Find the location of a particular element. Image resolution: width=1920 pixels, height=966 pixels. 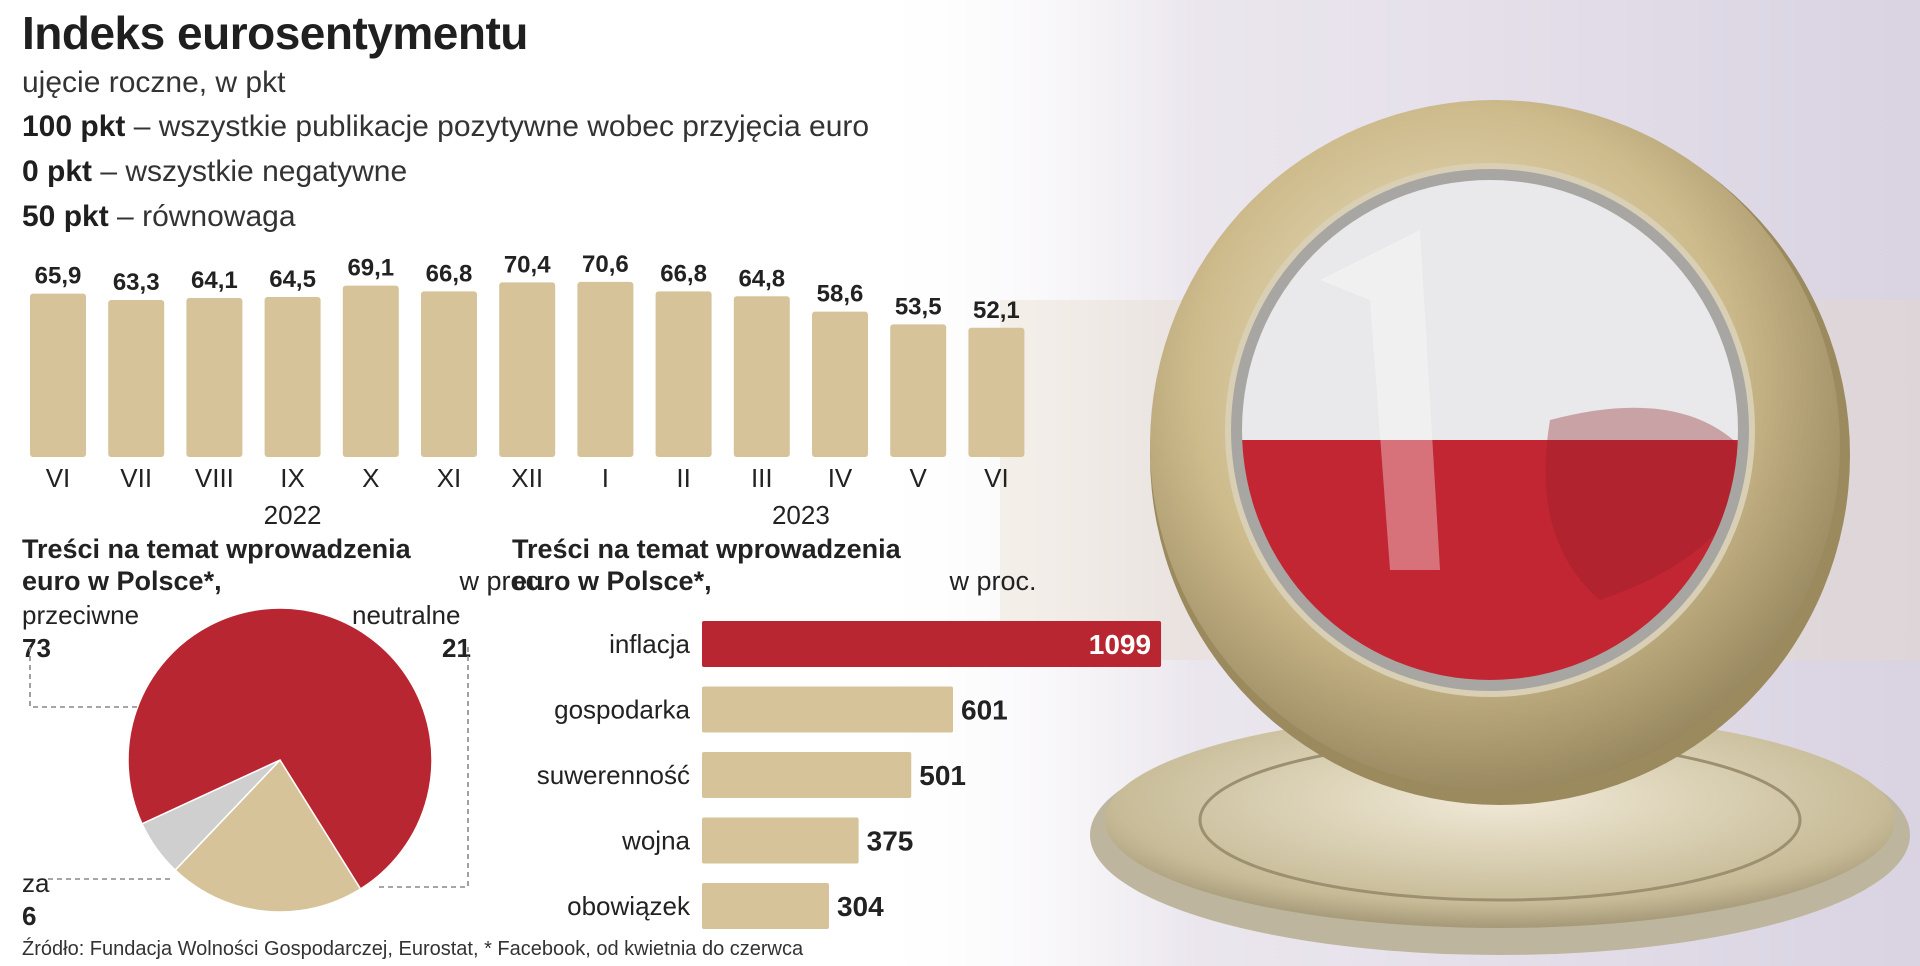

month-tick-label: X is located at coordinates (370, 478).